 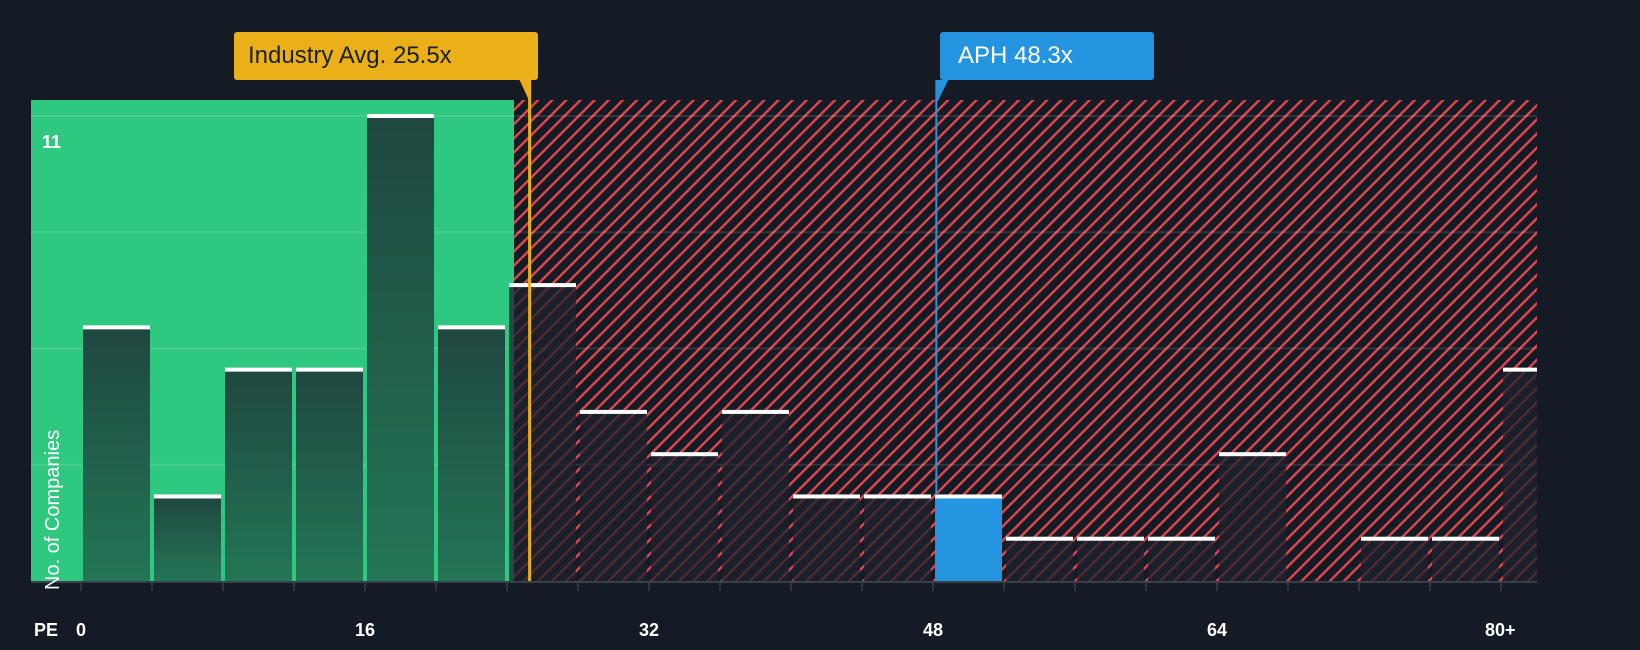 I want to click on industry-average-label: Industry Avg. 25.5x, so click(x=386, y=56).